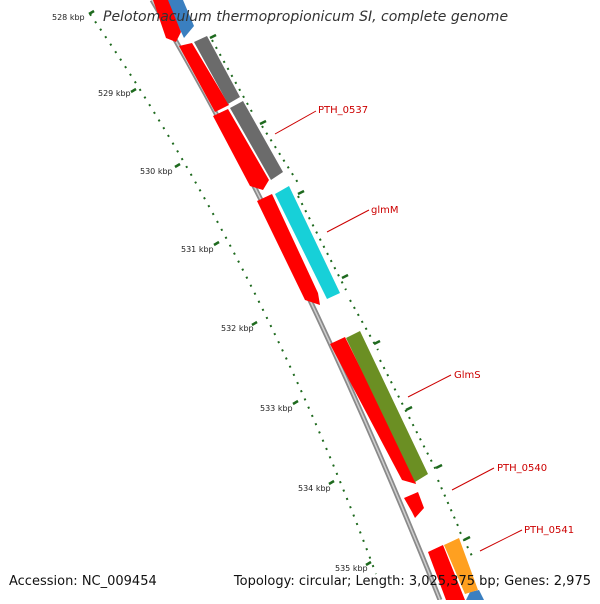  What do you see at coordinates (68, 17) in the screenshot?
I see `tick-label-528: 528 kbp` at bounding box center [68, 17].